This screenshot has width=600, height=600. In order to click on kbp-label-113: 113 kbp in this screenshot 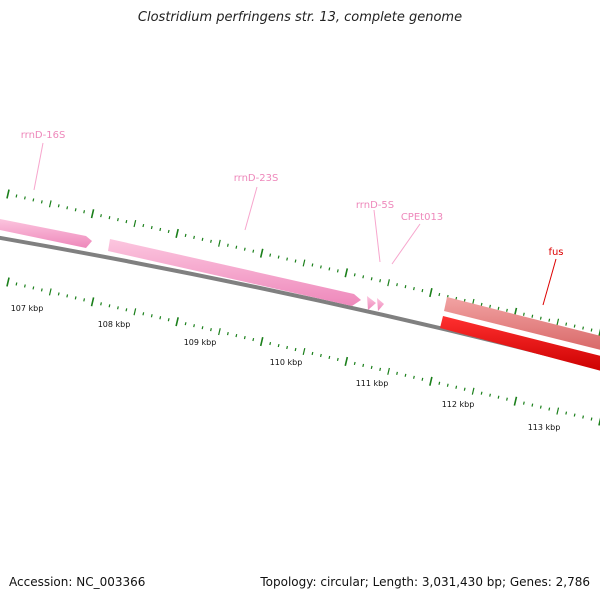, I will do `click(544, 427)`.